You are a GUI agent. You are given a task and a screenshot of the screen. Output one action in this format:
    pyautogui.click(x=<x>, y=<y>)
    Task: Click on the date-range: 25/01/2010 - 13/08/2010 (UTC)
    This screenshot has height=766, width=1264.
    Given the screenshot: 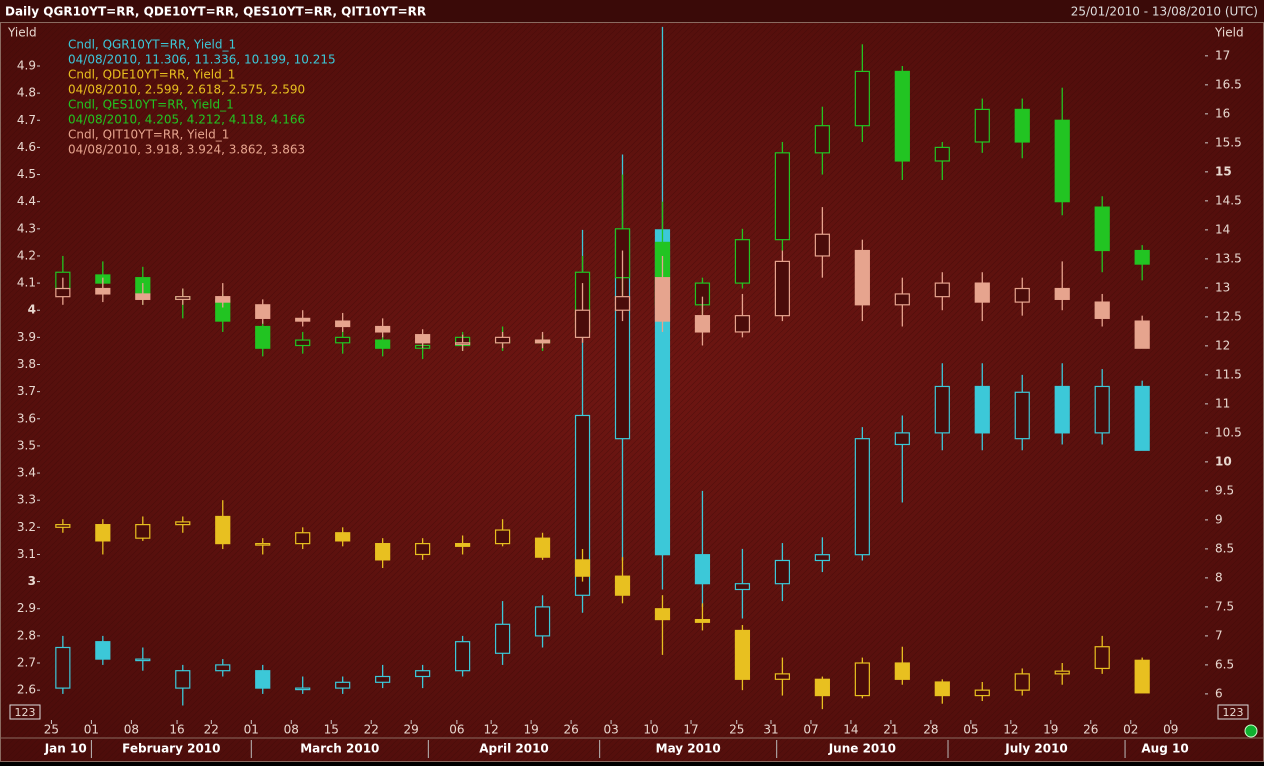 What is the action you would take?
    pyautogui.click(x=1164, y=12)
    